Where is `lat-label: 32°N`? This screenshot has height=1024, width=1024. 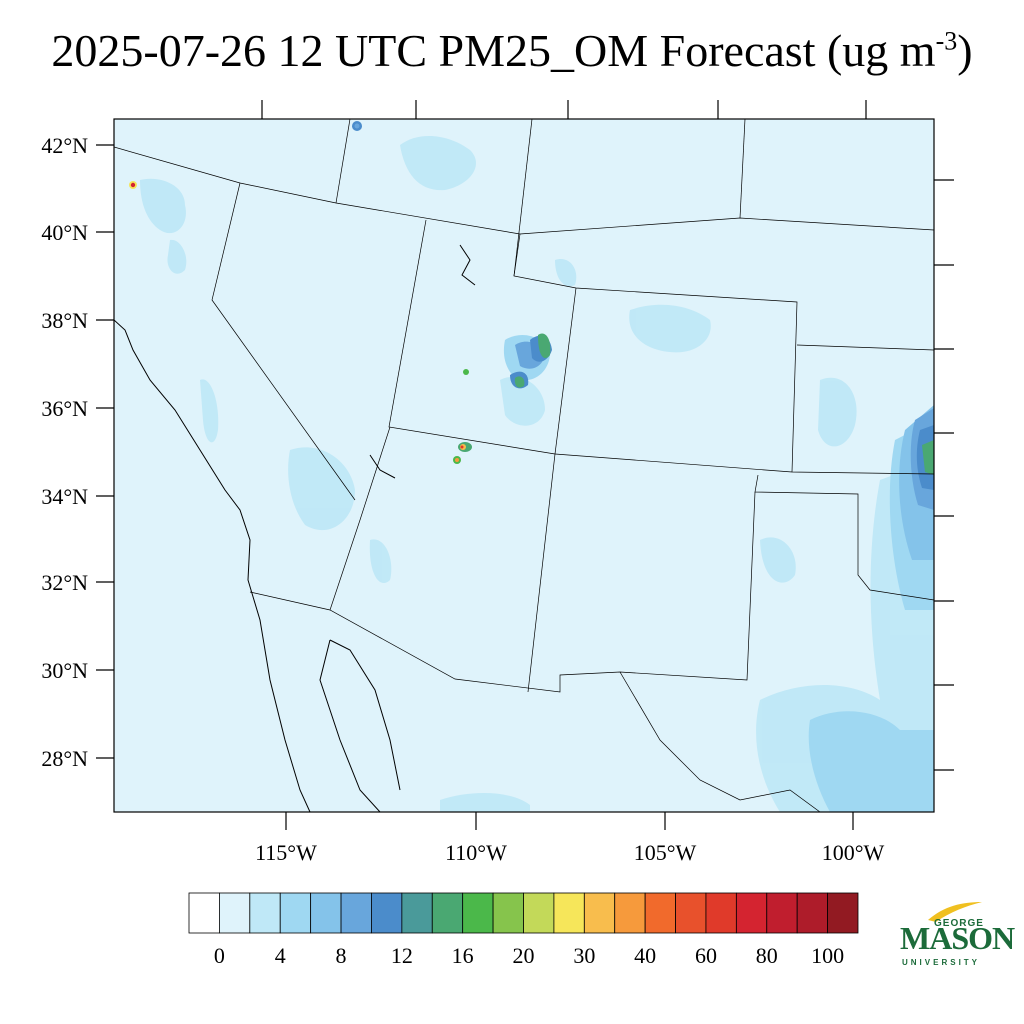 lat-label: 32°N is located at coordinates (64, 582).